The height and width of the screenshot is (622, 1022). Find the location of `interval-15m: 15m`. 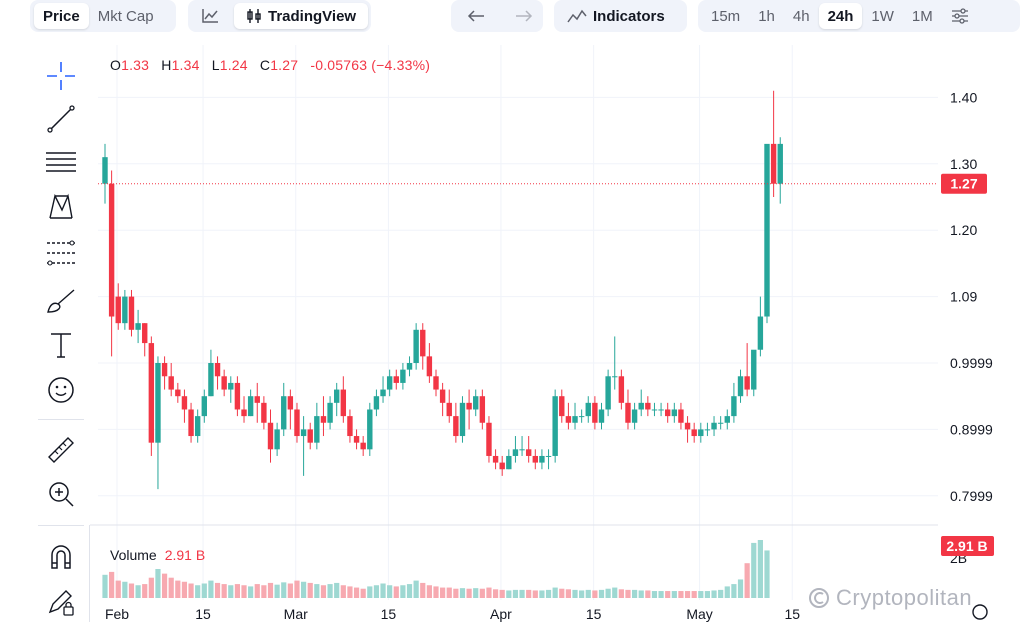

interval-15m: 15m is located at coordinates (726, 16).